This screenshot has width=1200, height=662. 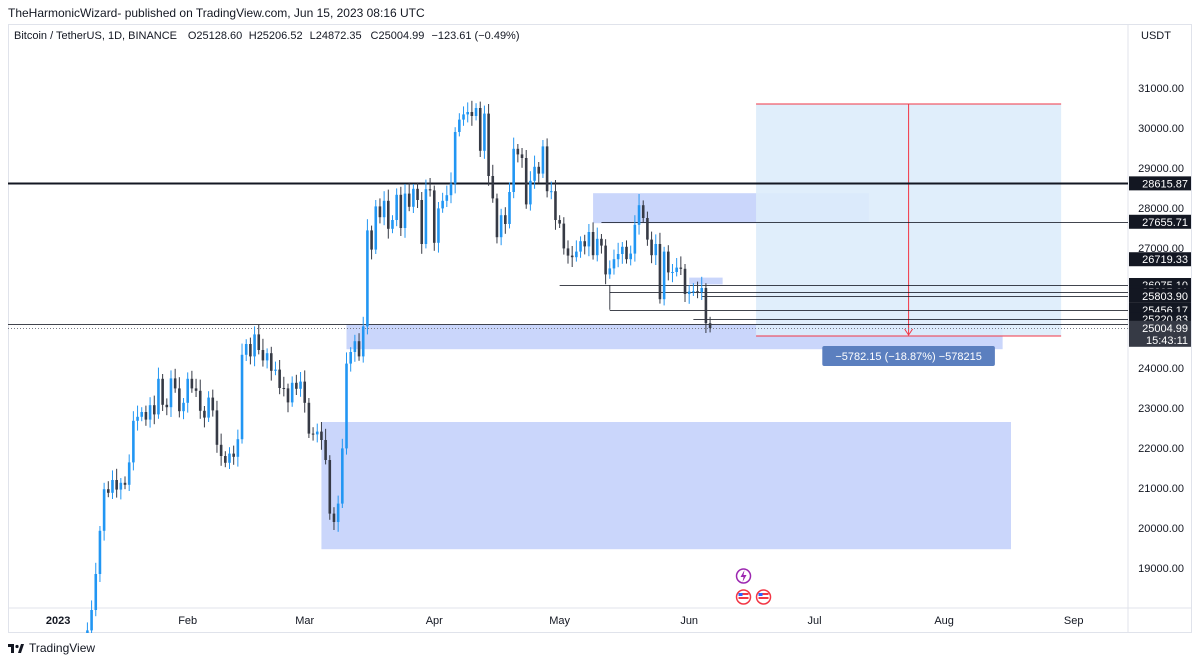 What do you see at coordinates (95, 36) in the screenshot?
I see `symbol-title: Bitcoin / TetherUS, 1D, BINANCE` at bounding box center [95, 36].